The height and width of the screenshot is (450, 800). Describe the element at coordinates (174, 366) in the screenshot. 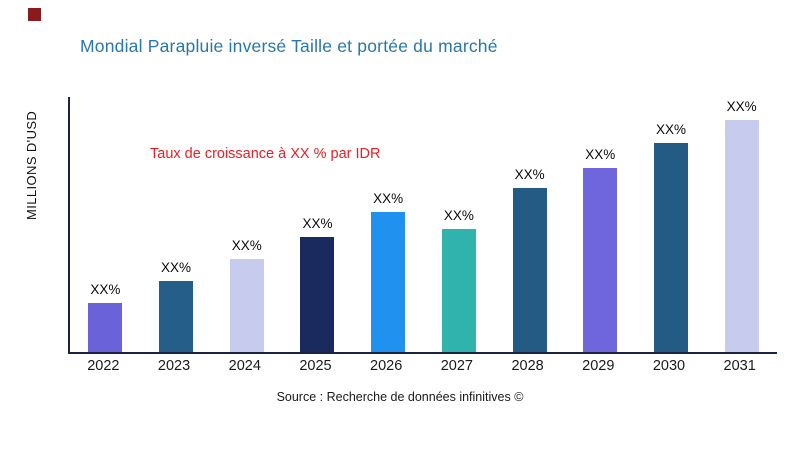

I see `x-tick-label: 2023` at that location.